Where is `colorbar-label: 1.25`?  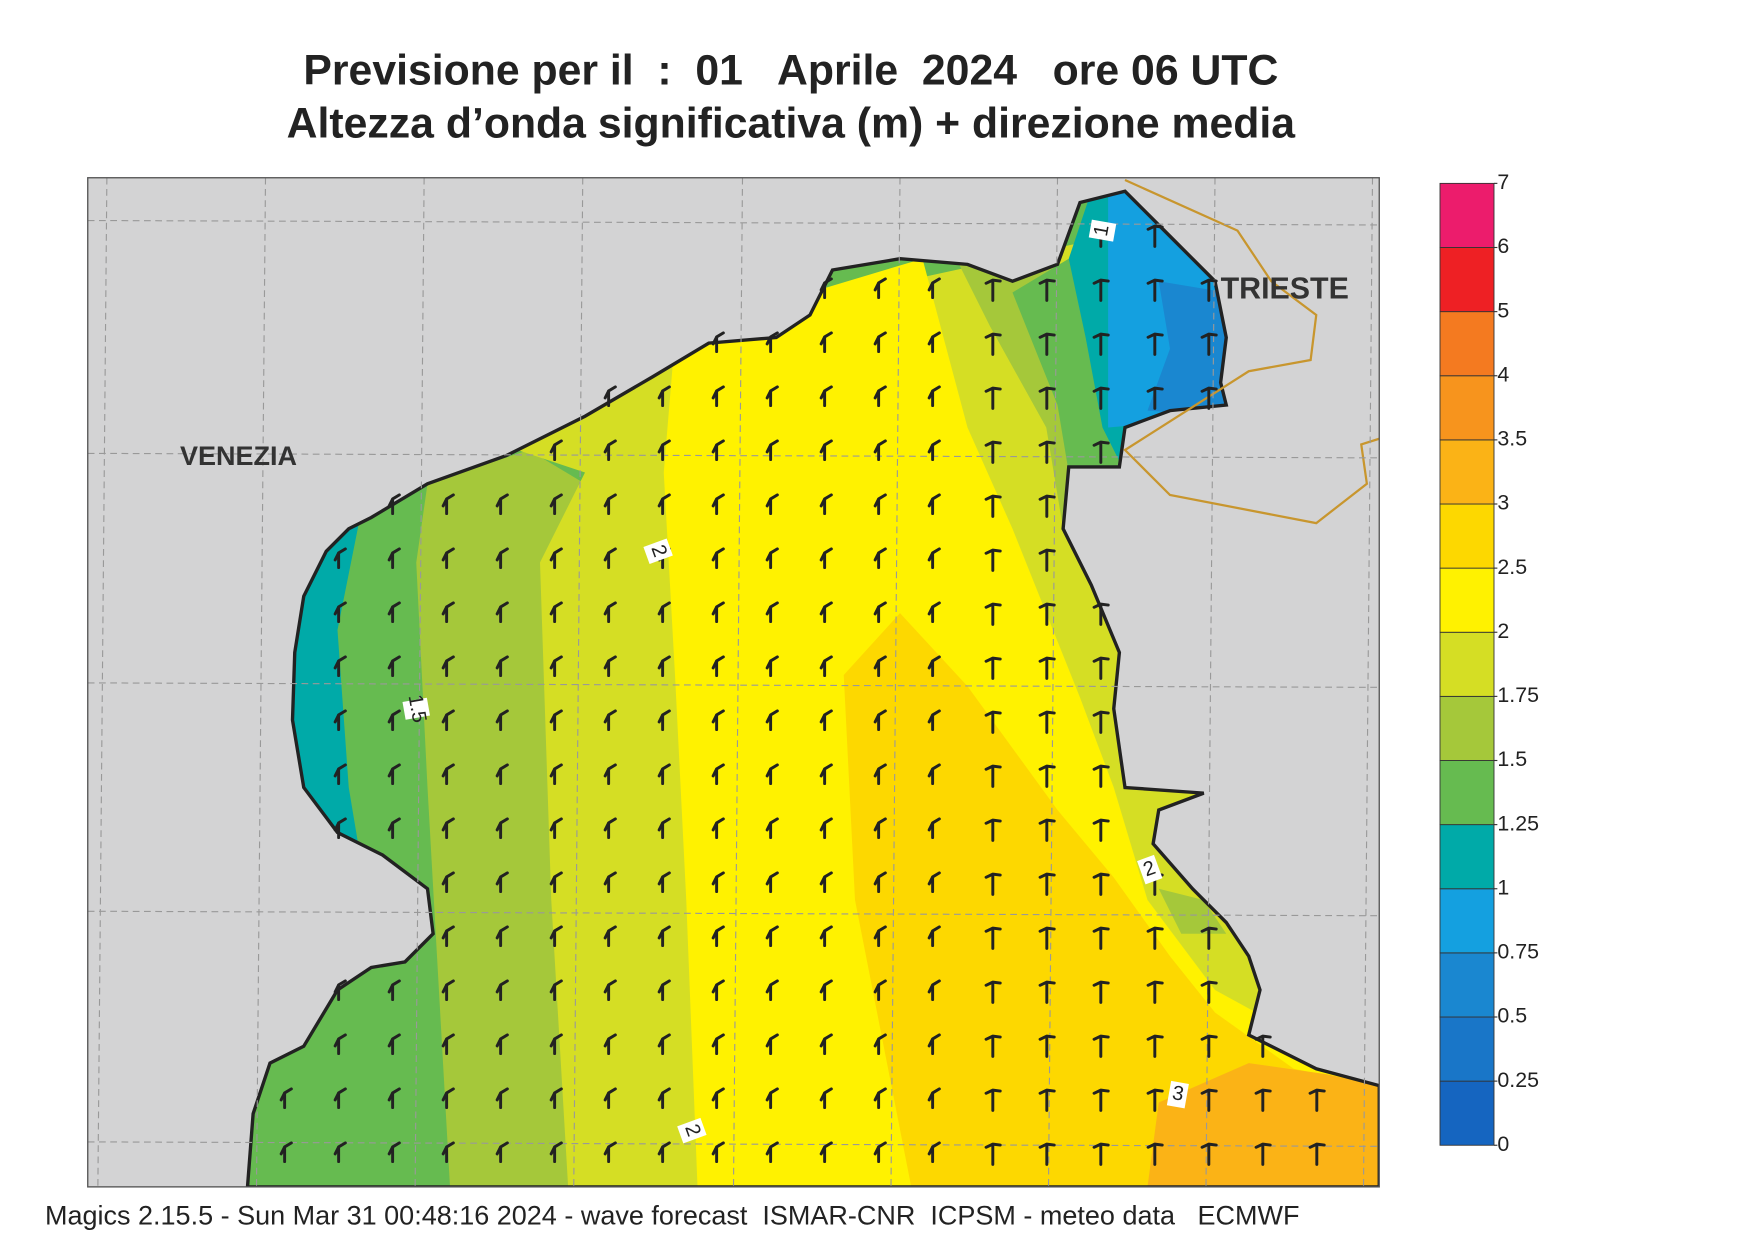
colorbar-label: 1.25 is located at coordinates (1518, 823).